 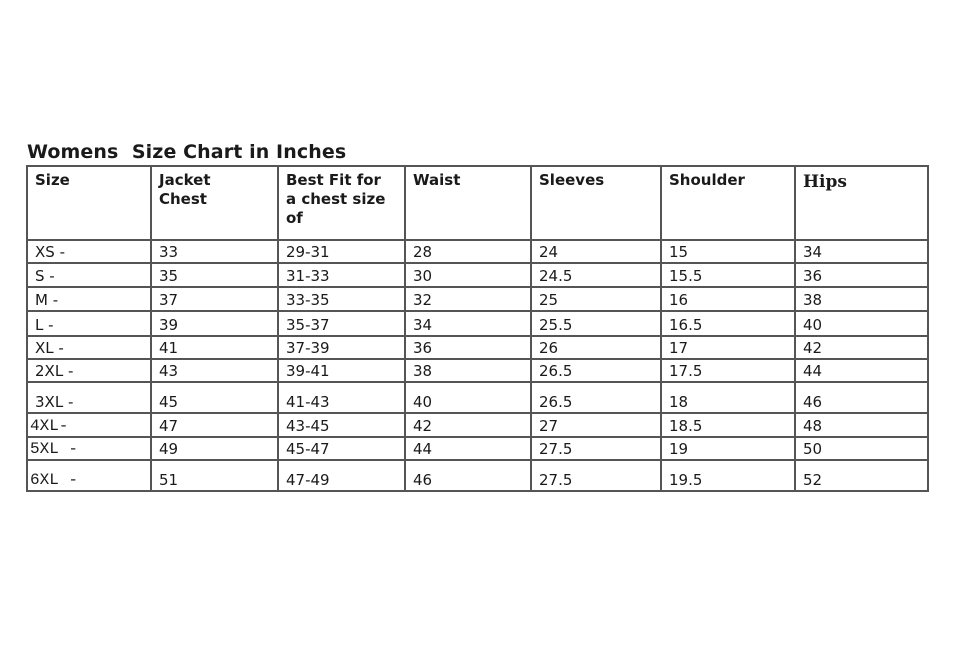 I want to click on table-row: M -37 33-35 32 25 16 38, so click(x=477, y=299).